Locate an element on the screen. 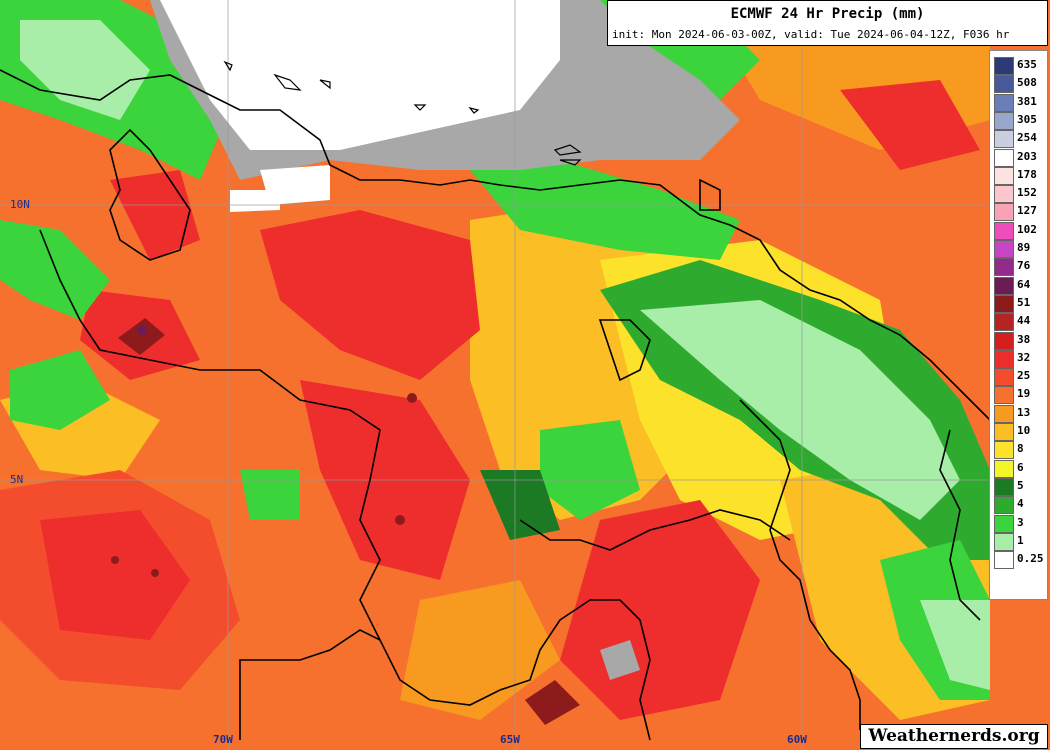 The image size is (1050, 750). legend-row: 102 is located at coordinates (1019, 230).